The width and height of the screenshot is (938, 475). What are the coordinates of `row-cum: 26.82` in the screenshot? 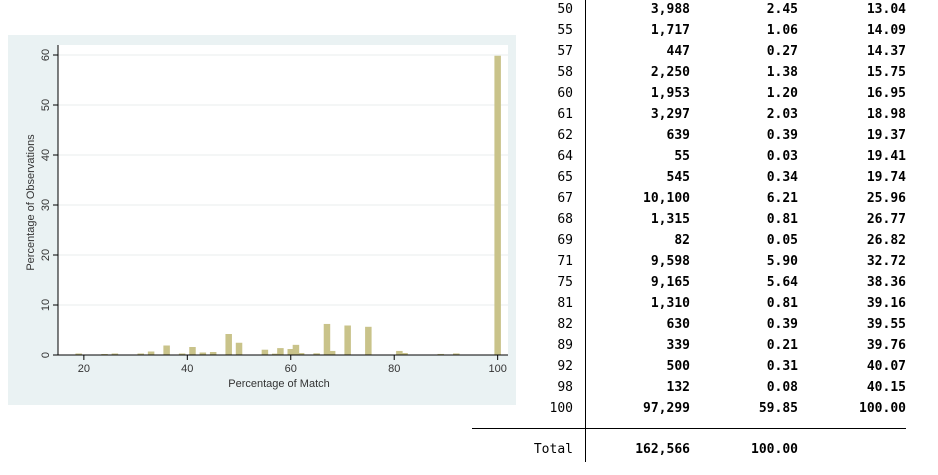 It's located at (886, 240).